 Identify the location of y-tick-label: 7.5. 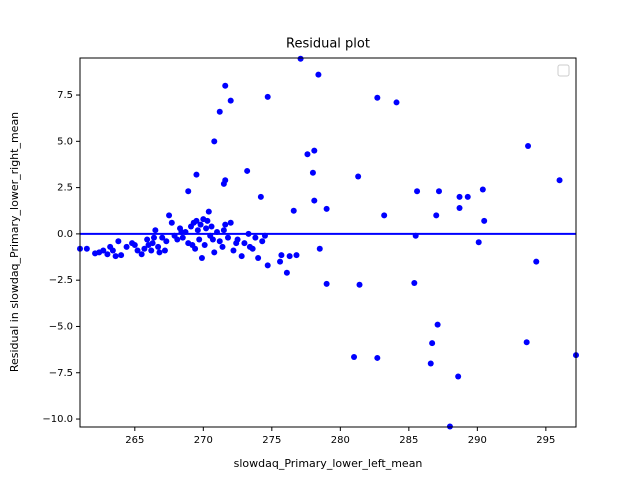
(65, 95).